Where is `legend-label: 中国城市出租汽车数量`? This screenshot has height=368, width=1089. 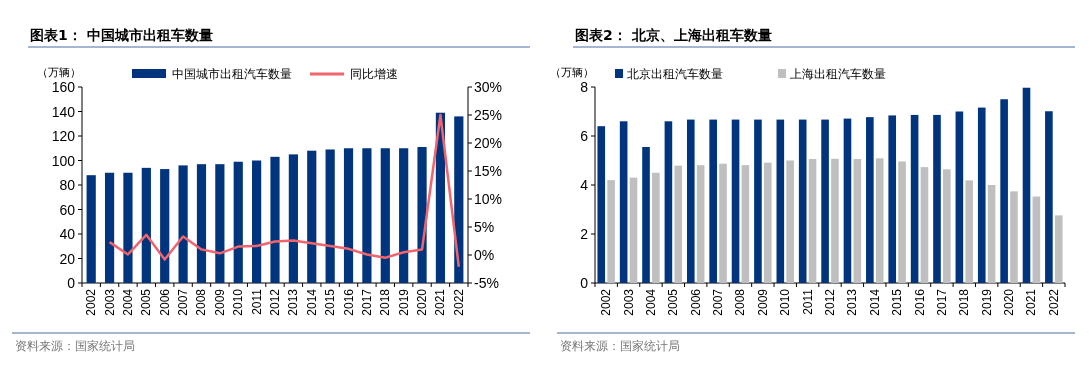
legend-label: 中国城市出租汽车数量 is located at coordinates (232, 74).